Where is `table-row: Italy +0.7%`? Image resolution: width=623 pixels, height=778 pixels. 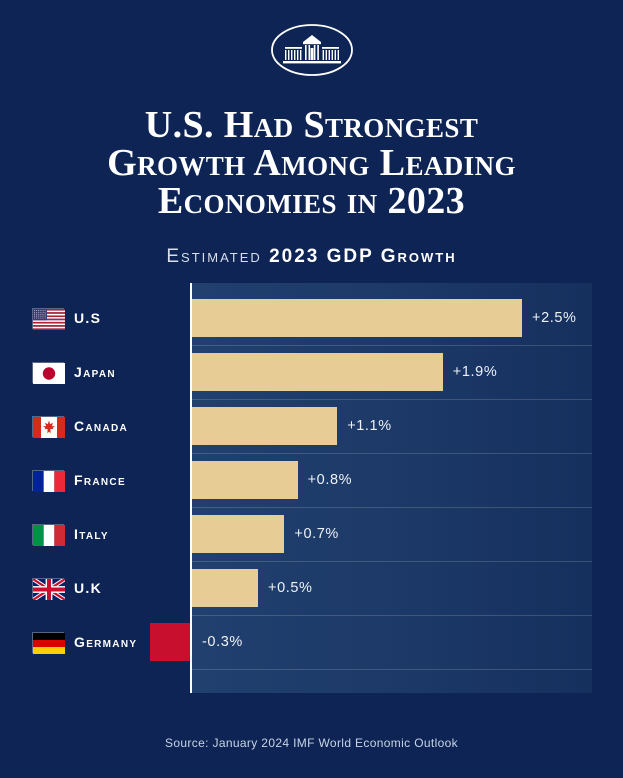
table-row: Italy +0.7% is located at coordinates (311, 534).